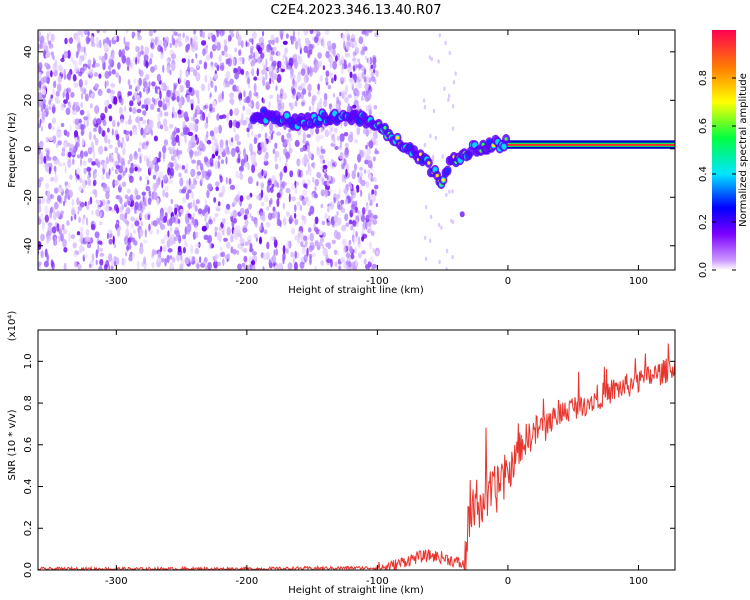 The image size is (750, 600). What do you see at coordinates (116, 581) in the screenshot?
I see `x-tick-label: -300` at bounding box center [116, 581].